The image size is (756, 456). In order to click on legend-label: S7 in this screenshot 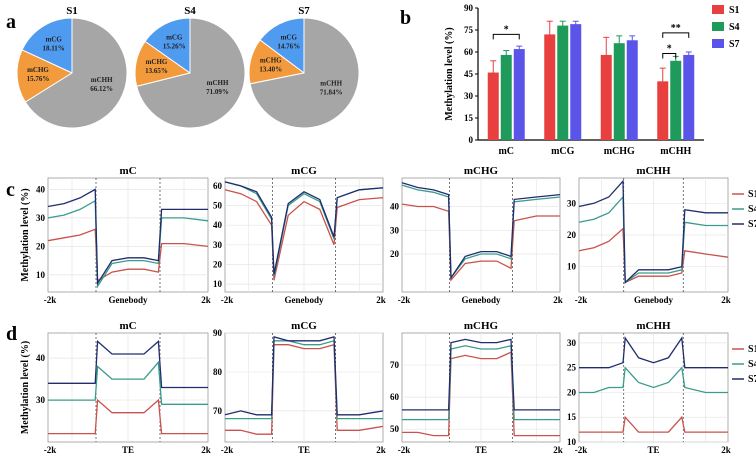, I will do `click(734, 44)`.